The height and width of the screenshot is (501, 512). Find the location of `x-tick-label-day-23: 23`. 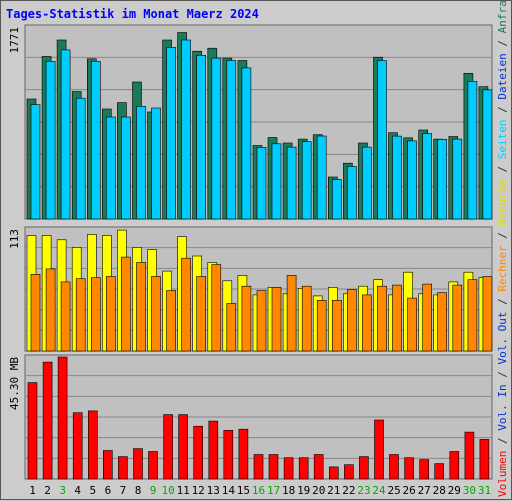

x-tick-label-day-23: 23 is located at coordinates (363, 490).